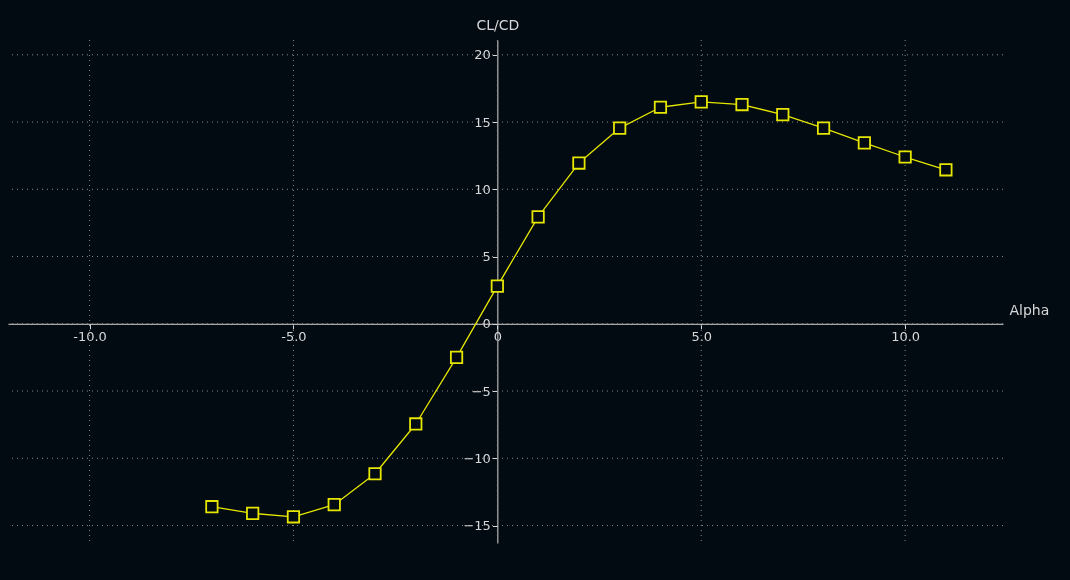  What do you see at coordinates (482, 55) in the screenshot?
I see `y-tick-label: 20` at bounding box center [482, 55].